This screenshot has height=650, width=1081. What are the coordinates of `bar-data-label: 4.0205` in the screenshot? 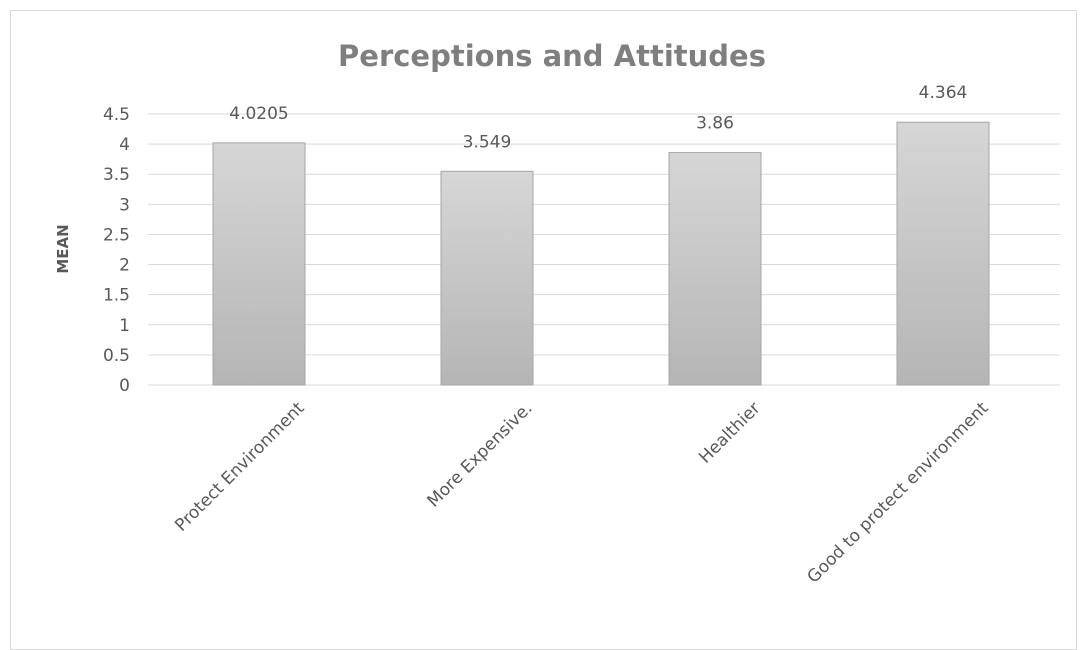 It's located at (258, 114).